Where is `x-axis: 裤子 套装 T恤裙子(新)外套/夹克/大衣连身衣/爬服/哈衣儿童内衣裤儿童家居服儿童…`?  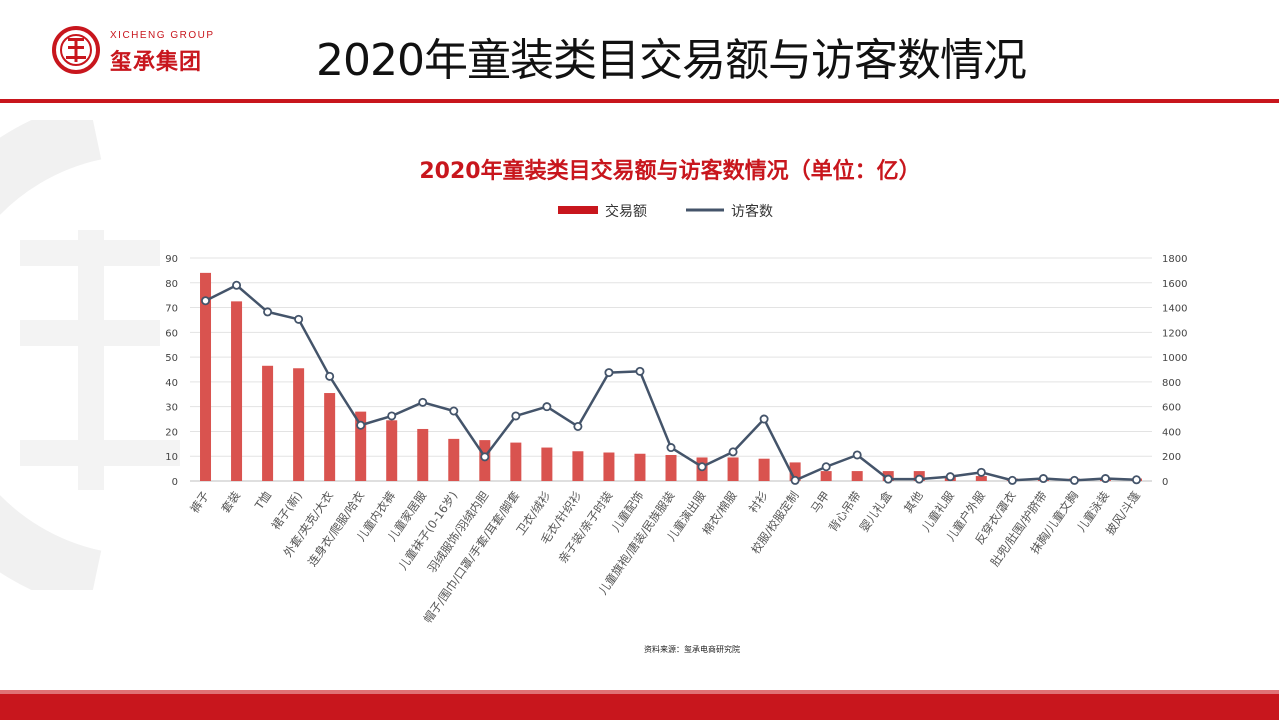
x-axis: 裤子 套装 T恤裙子(新)外套/夹克/大衣连身衣/爬服/哈衣儿童内衣裤儿童家居服儿童… is located at coordinates (665, 556).